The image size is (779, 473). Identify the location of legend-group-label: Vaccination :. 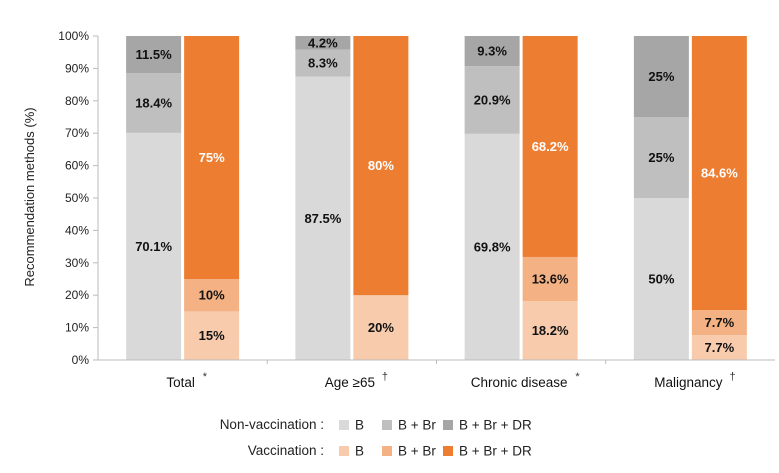
(286, 450).